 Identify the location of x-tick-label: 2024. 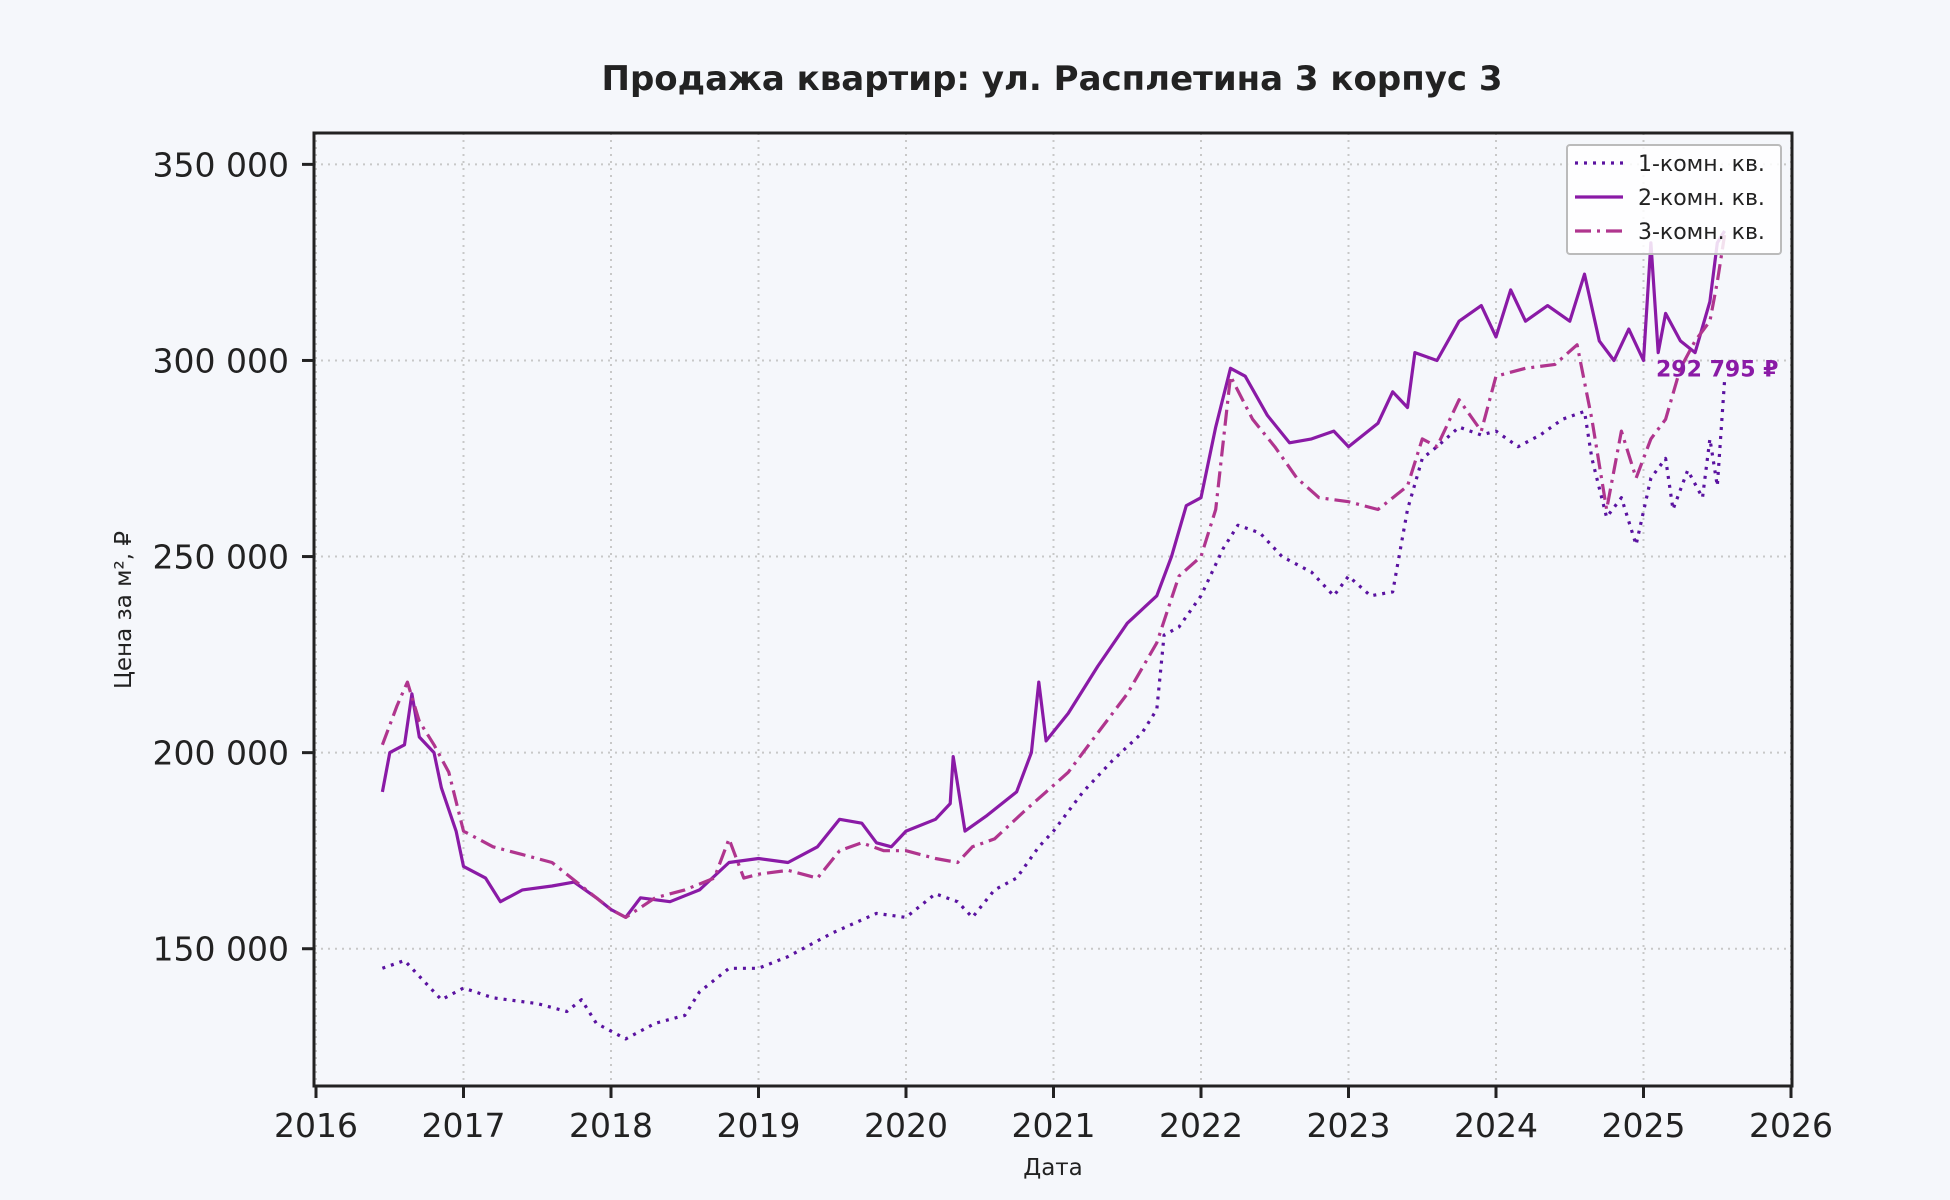
(1496, 1125).